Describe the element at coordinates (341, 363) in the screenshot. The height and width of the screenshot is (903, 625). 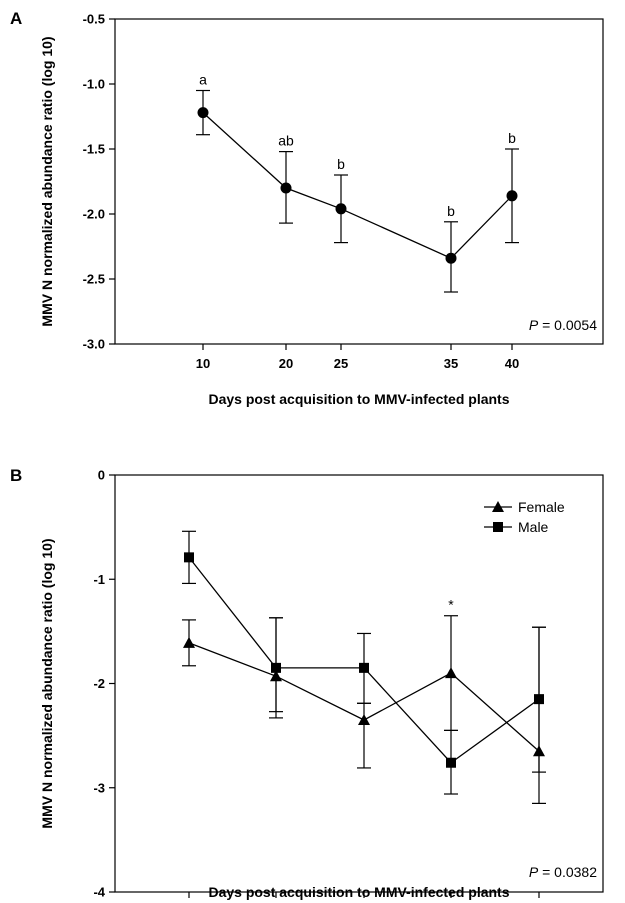
I see `x-tick-label: 25` at that location.